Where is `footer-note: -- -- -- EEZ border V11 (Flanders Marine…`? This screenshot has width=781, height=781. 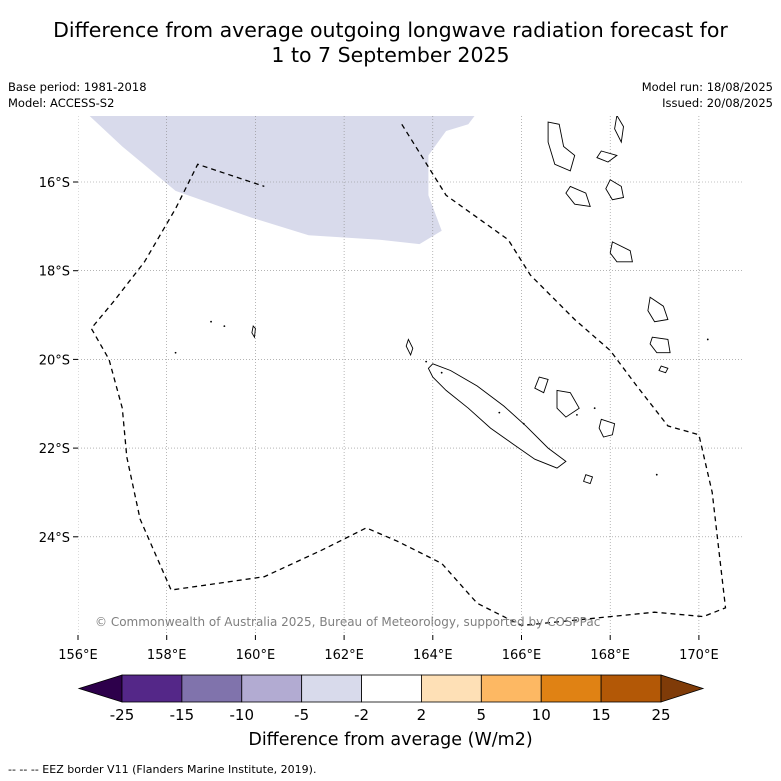 footer-note: -- -- -- EEZ border V11 (Flanders Marine… is located at coordinates (162, 769).